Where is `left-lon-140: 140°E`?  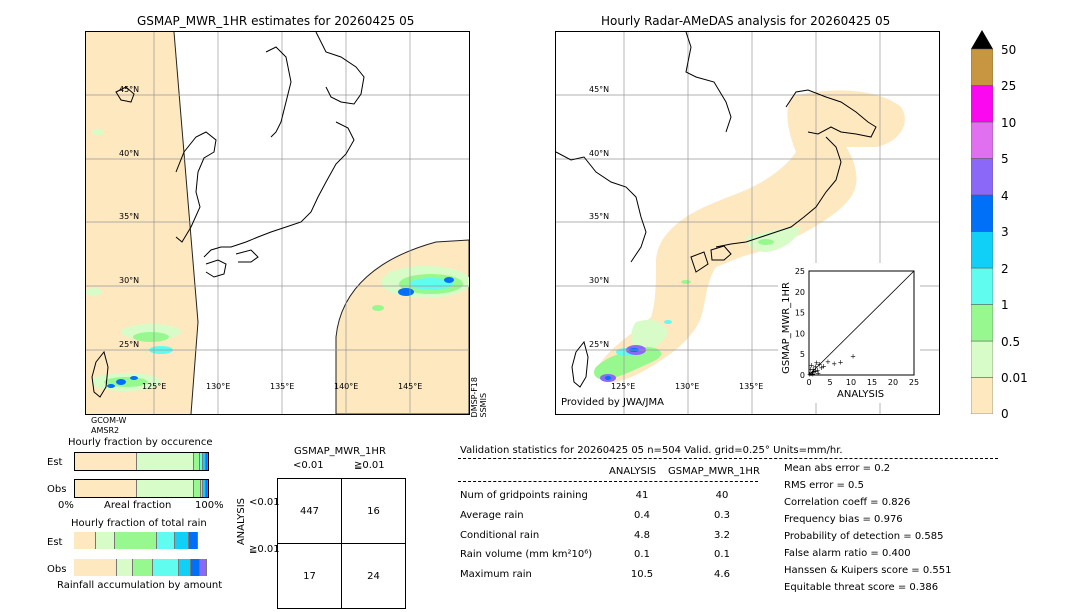 left-lon-140: 140°E is located at coordinates (346, 386).